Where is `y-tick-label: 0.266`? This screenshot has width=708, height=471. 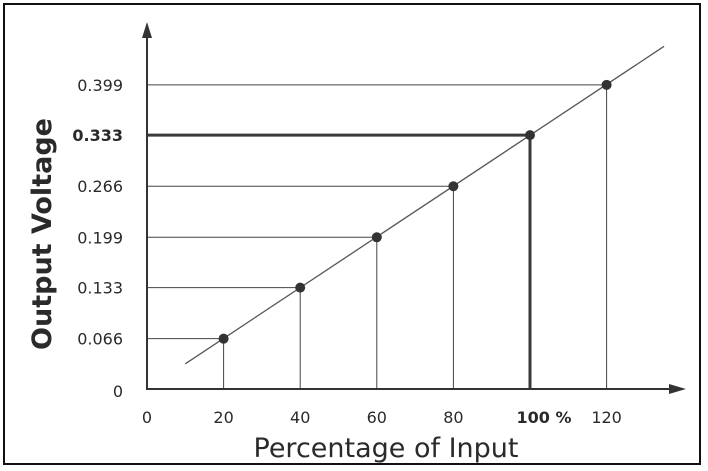
y-tick-label: 0.266 is located at coordinates (100, 186).